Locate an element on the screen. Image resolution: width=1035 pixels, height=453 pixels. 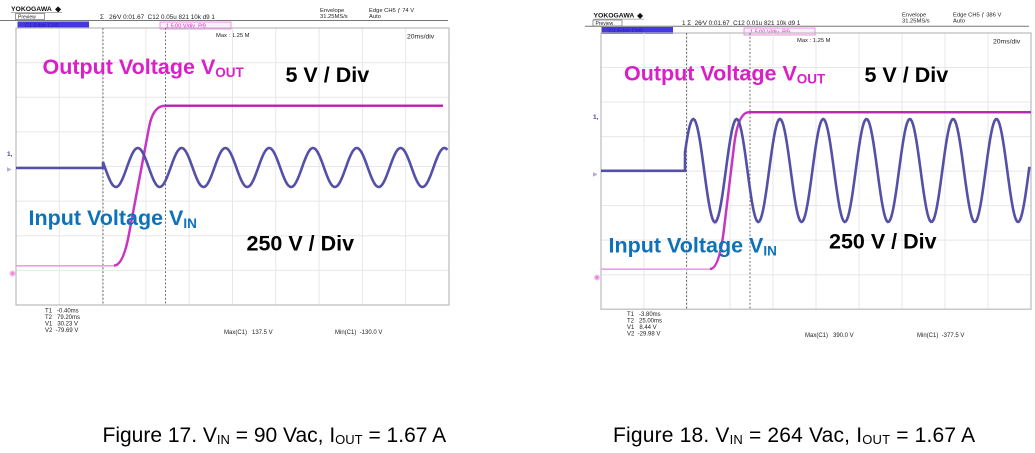
svg-text: Min(C1) -130.0 V is located at coordinates (358, 333).